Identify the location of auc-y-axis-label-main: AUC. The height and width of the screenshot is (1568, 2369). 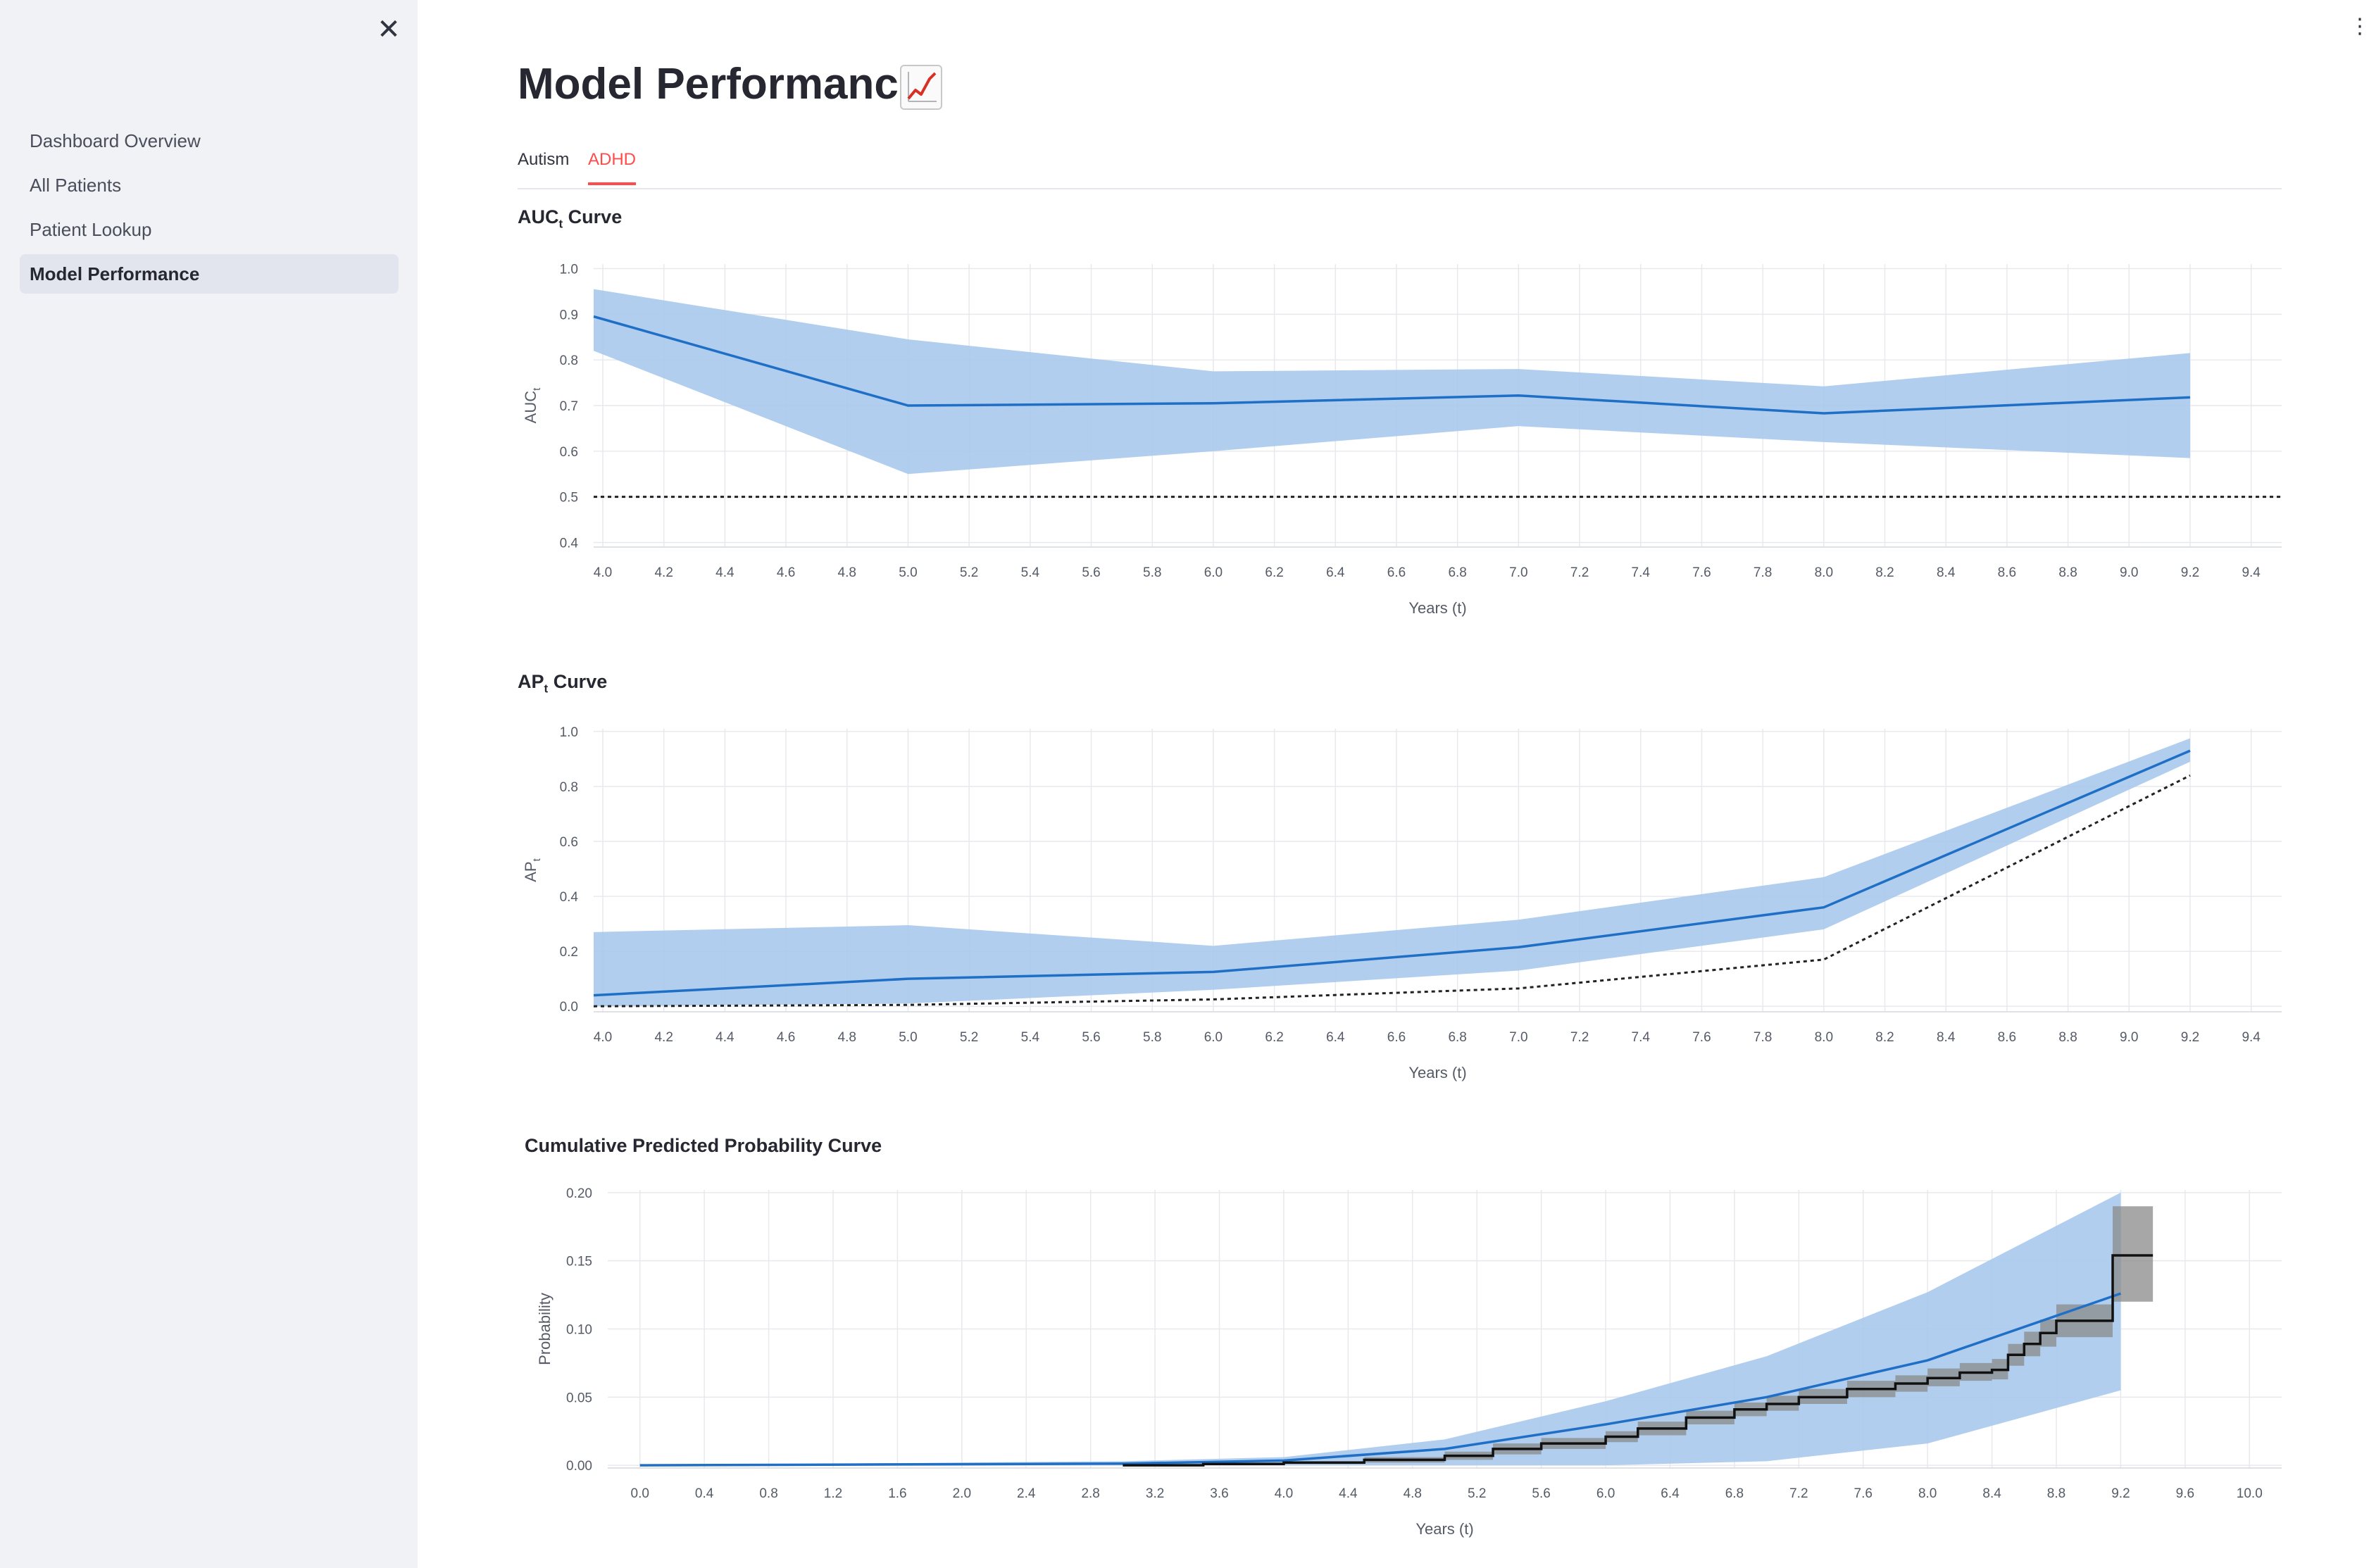
(530, 407).